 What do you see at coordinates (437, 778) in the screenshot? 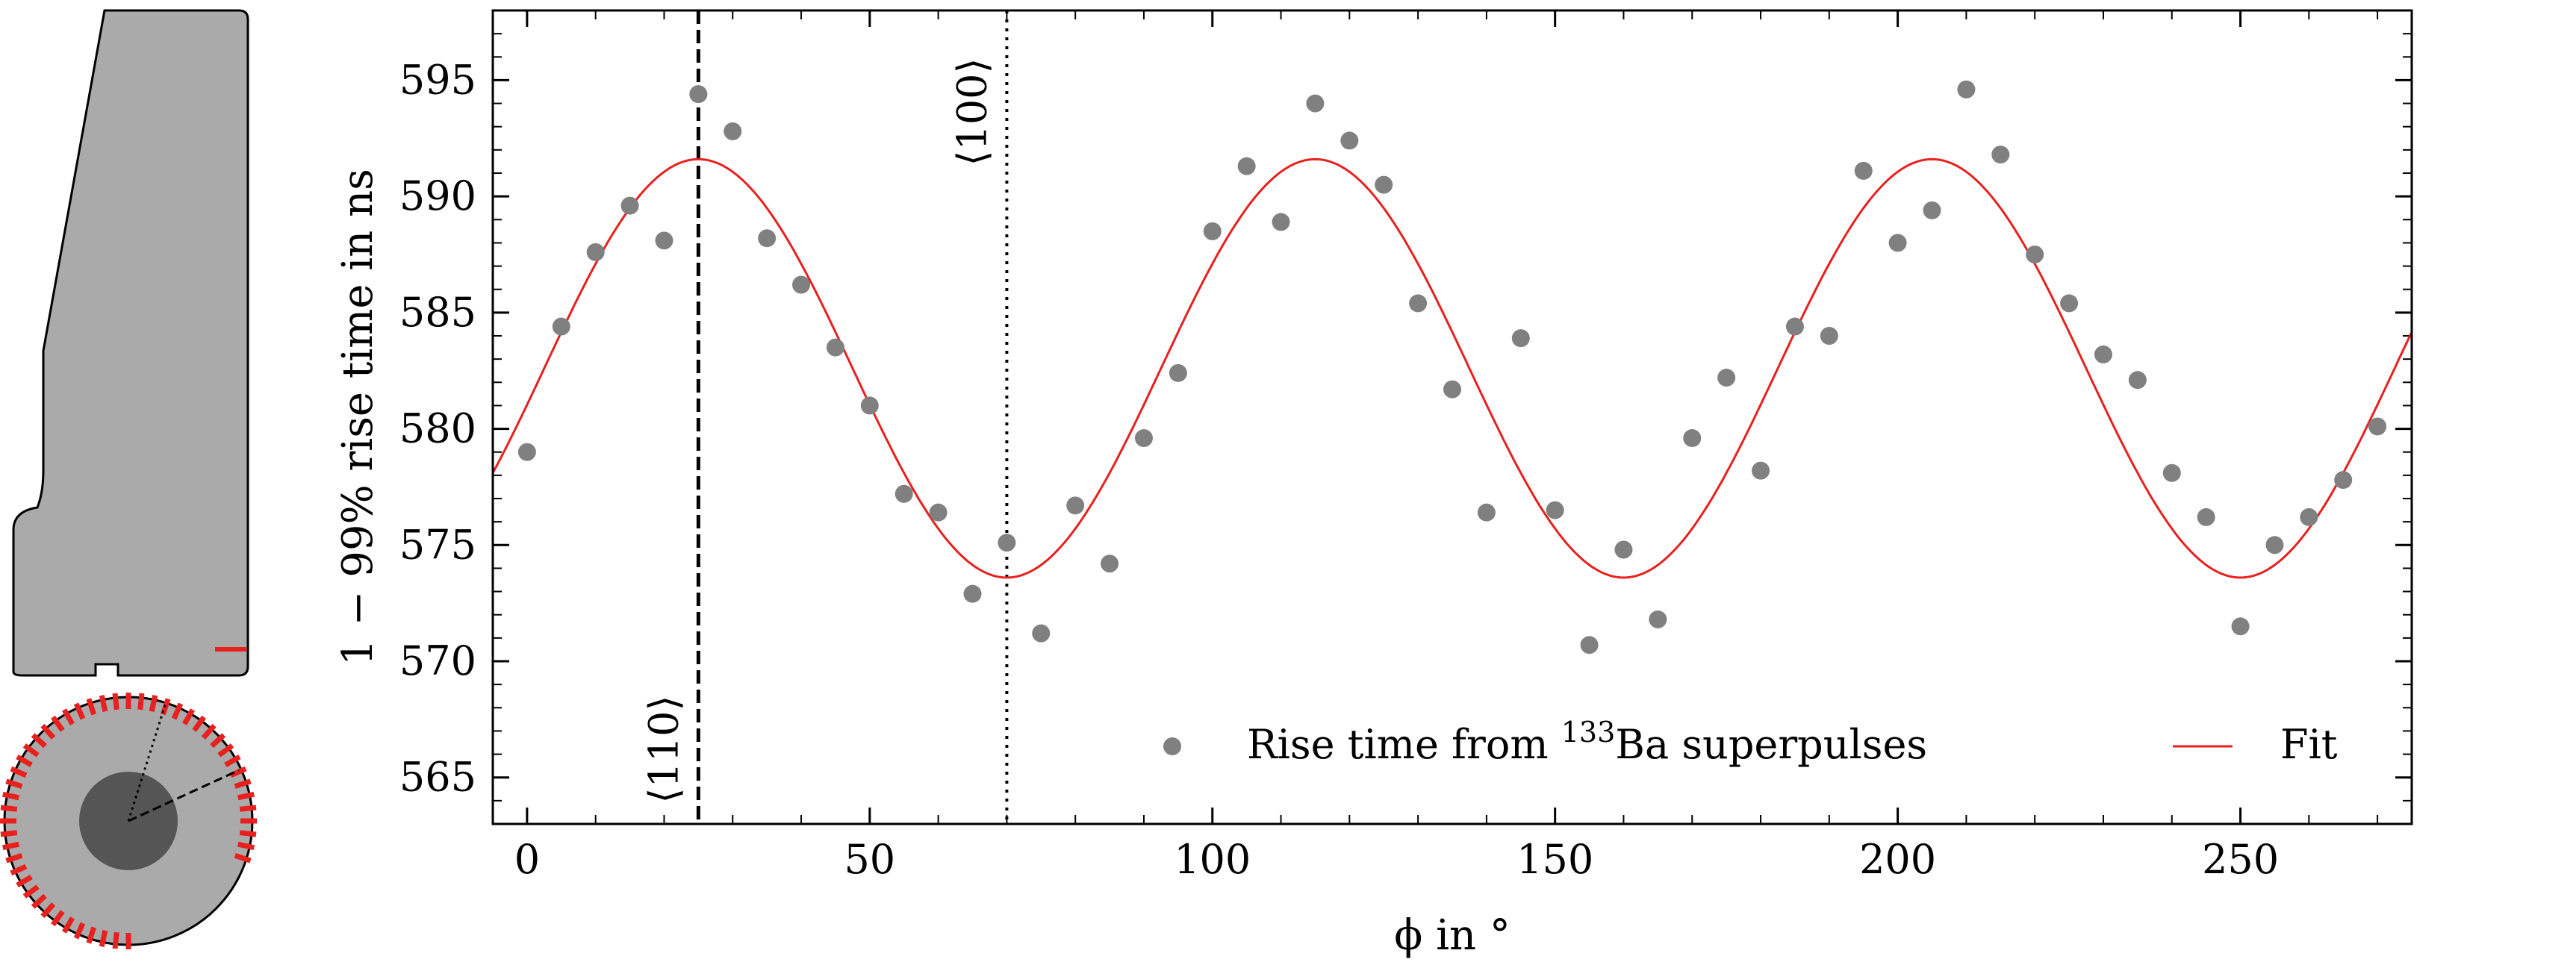
I see `y-tick-label: 565` at bounding box center [437, 778].